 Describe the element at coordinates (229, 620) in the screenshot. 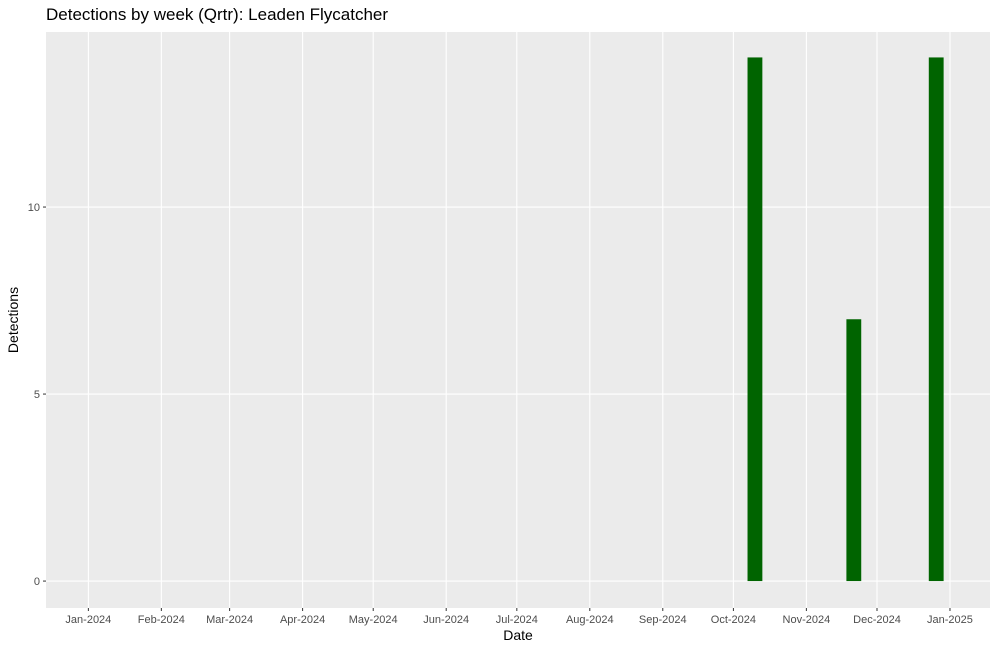

I see `x-tick-label: Mar-2024` at that location.